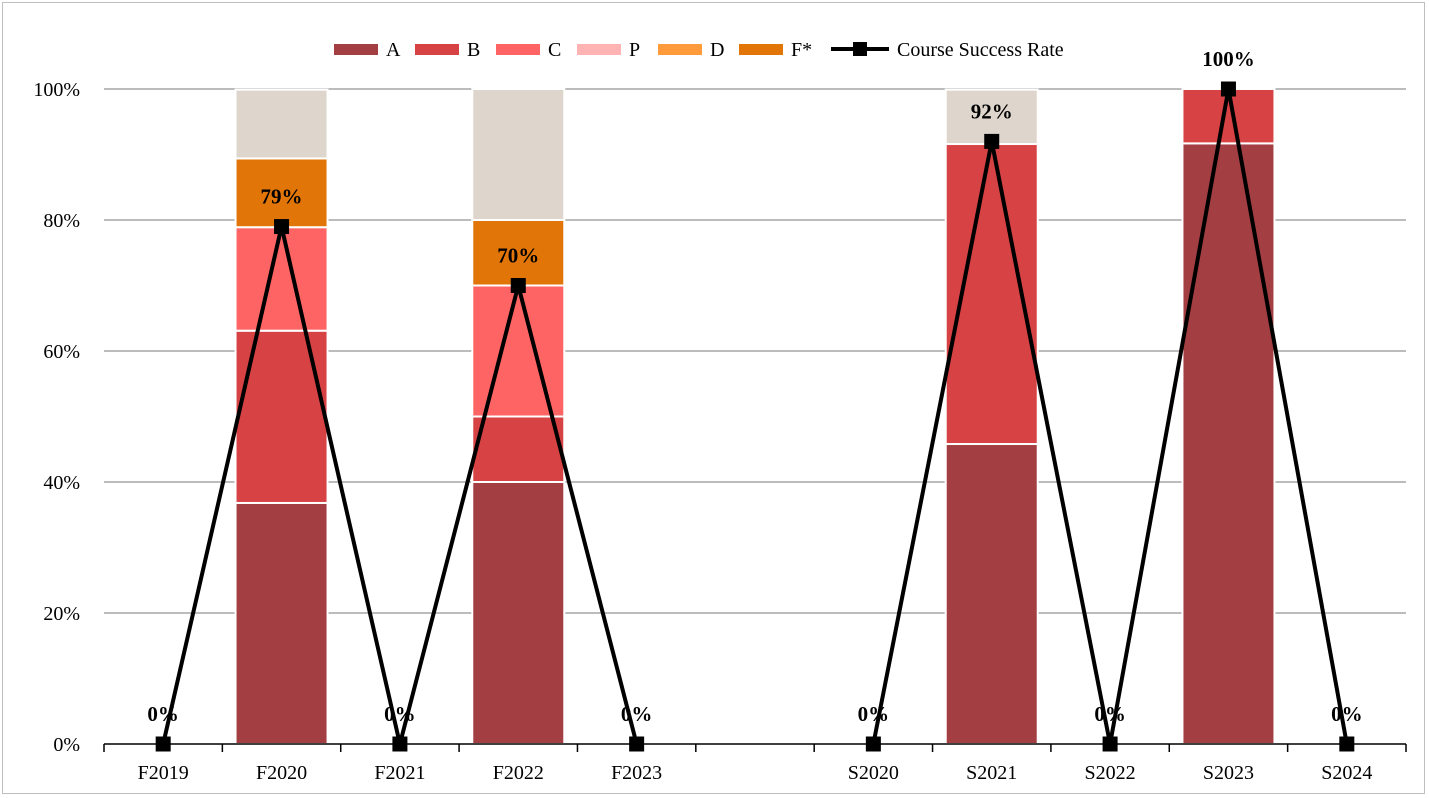 This screenshot has width=1429, height=798. What do you see at coordinates (860, 49) in the screenshot?
I see `legend-line-marker` at bounding box center [860, 49].